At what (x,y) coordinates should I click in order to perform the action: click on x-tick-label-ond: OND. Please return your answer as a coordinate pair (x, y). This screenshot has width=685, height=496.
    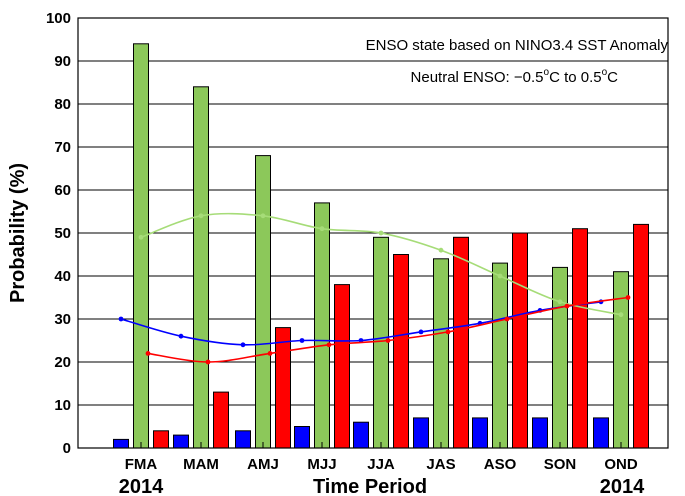
    Looking at the image, I should click on (621, 464).